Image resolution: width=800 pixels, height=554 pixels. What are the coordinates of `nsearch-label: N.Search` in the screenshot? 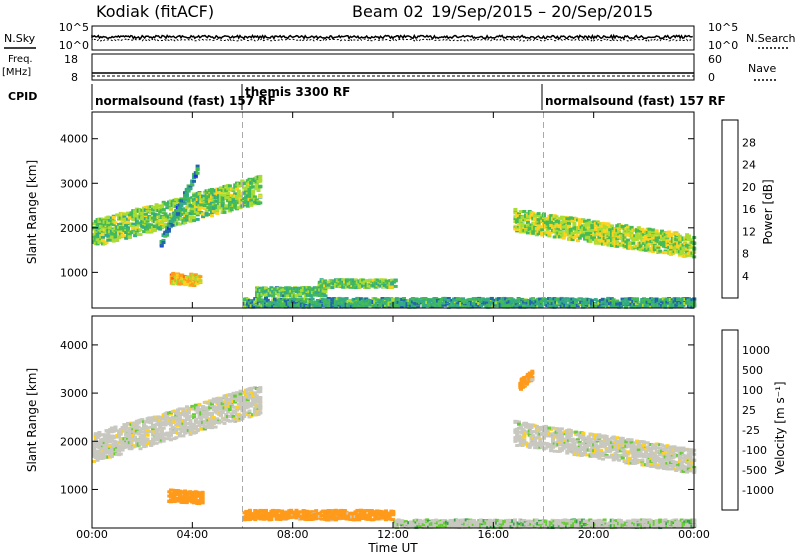 It's located at (771, 38).